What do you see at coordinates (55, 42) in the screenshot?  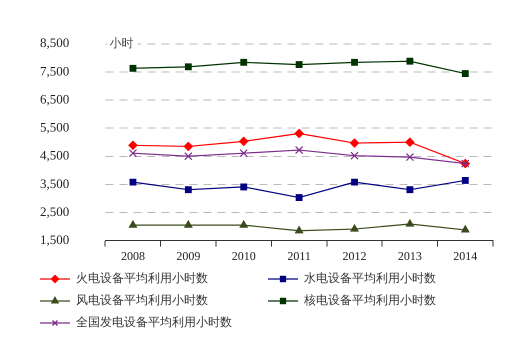 I see `y-tick-label: 8,500` at bounding box center [55, 42].